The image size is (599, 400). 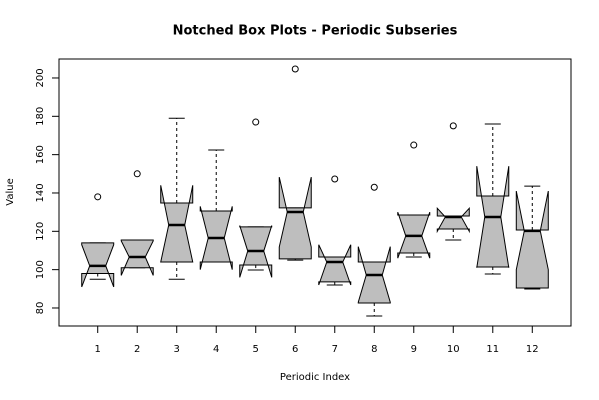 I want to click on y-tick-label: 180, so click(x=40, y=116).